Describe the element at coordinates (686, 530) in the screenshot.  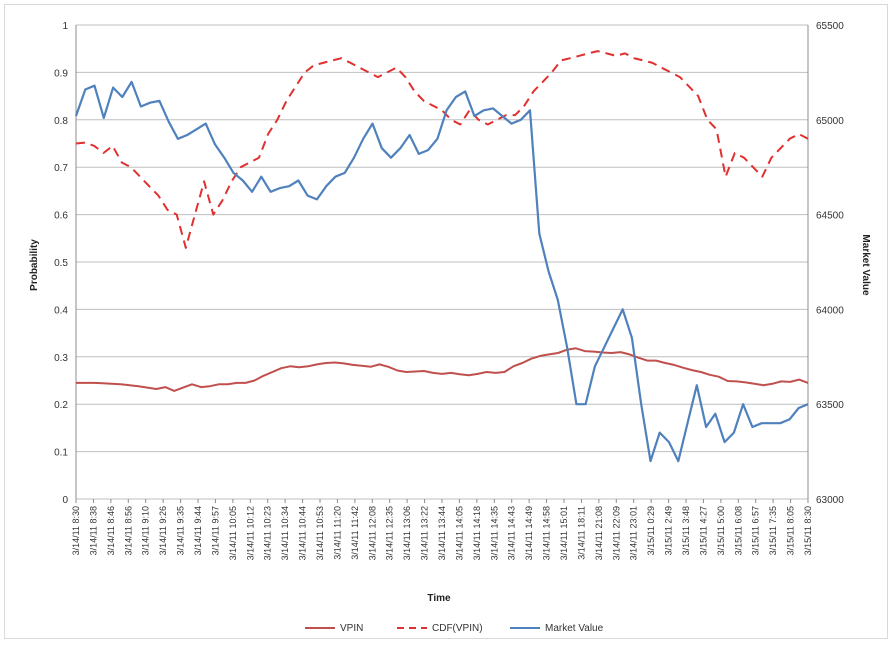
I see `x-tick-label: 3/15/11 3:48` at that location.